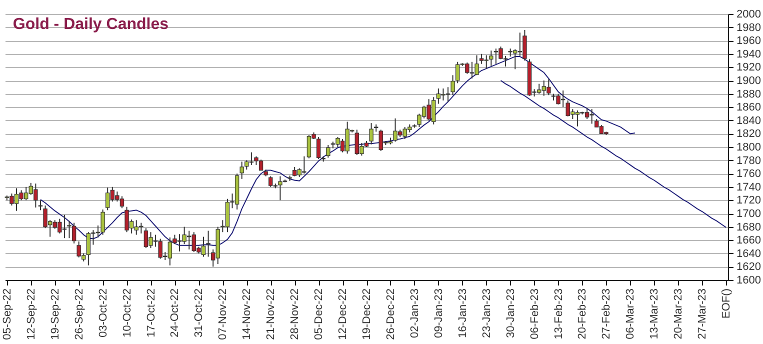 Image resolution: width=763 pixels, height=344 pixels. I want to click on x-tick-label: 28-Nov-22, so click(295, 314).